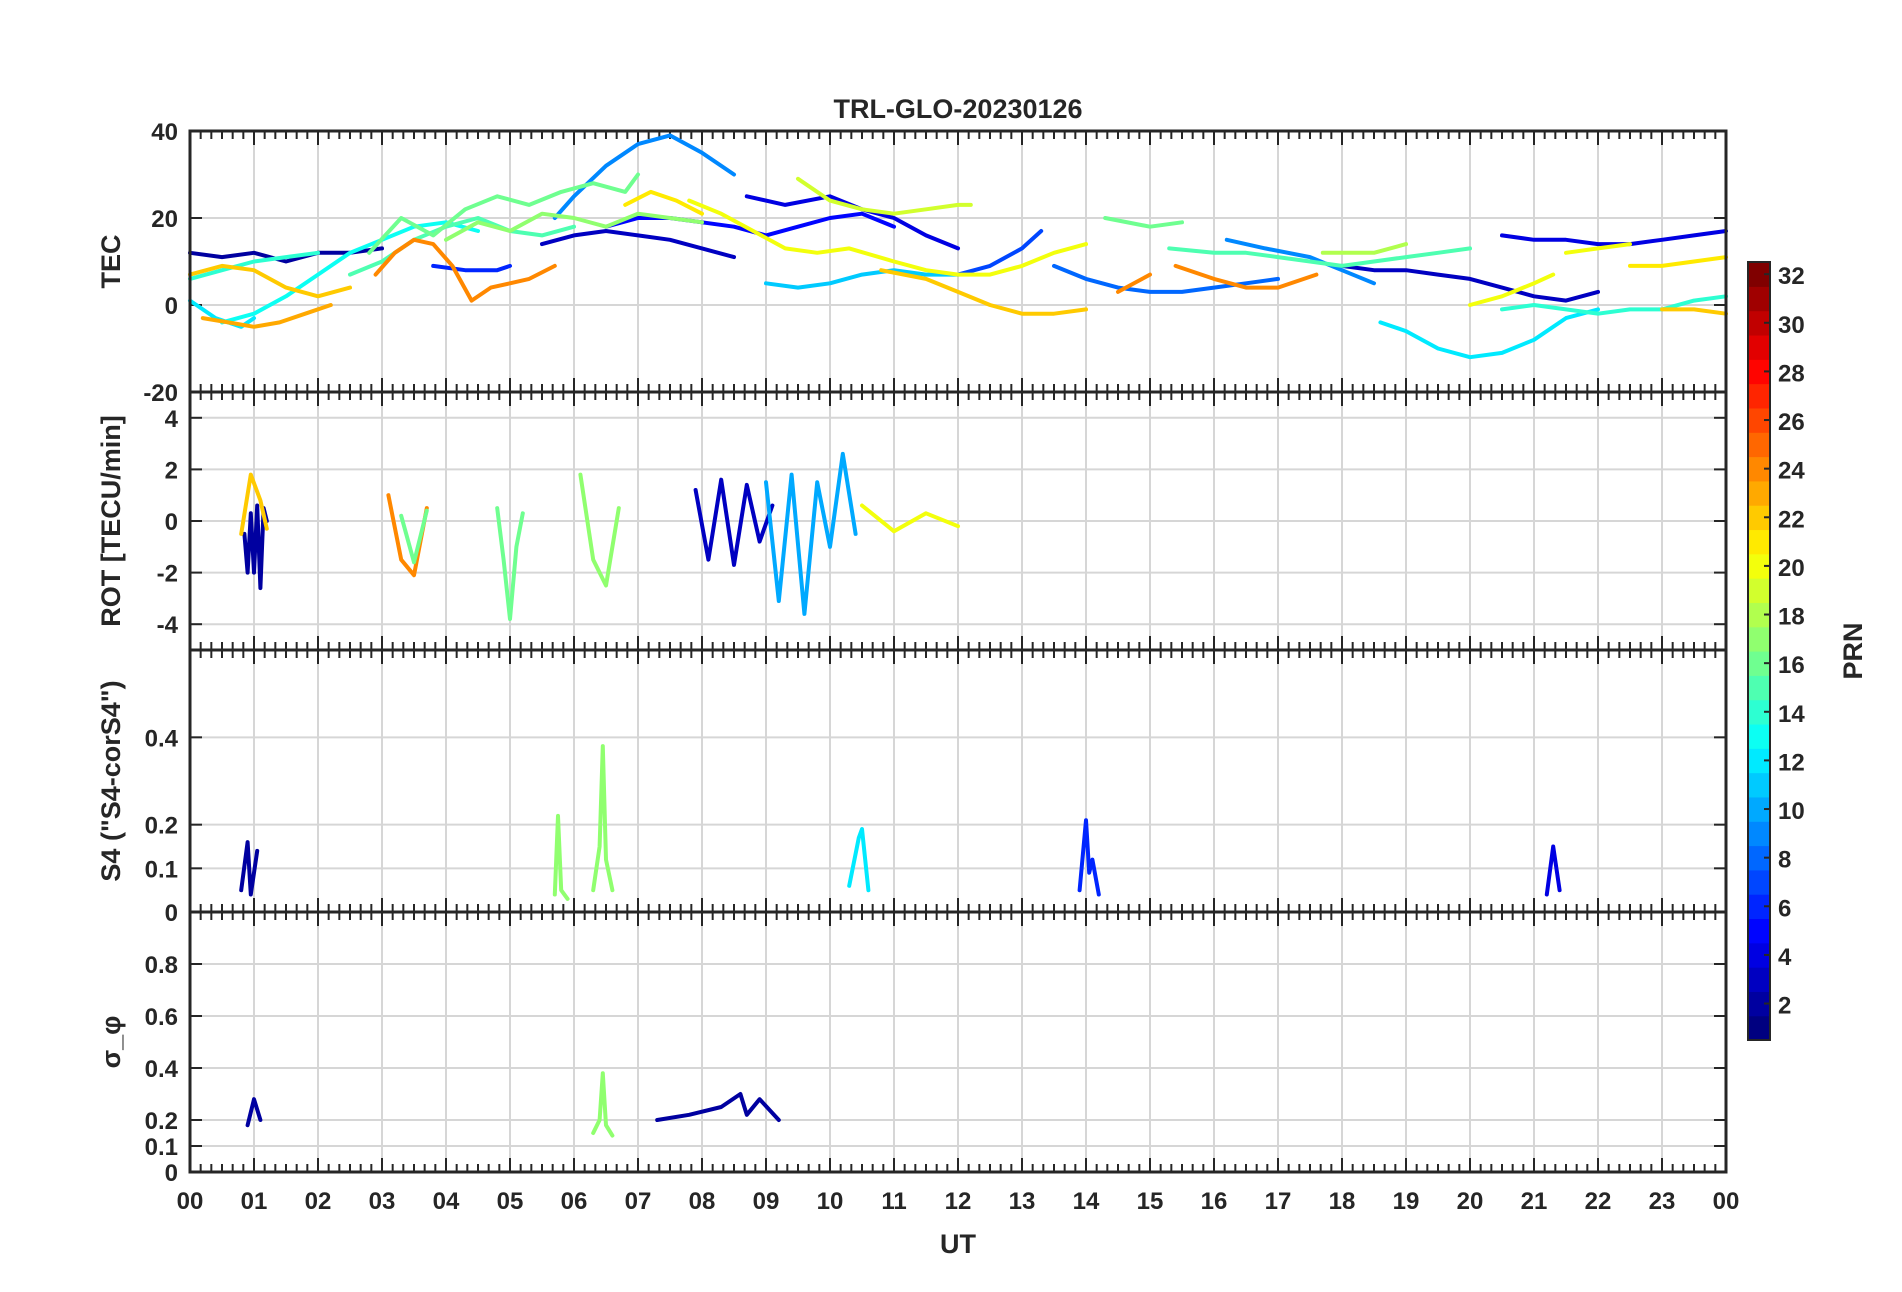  What do you see at coordinates (957, 109) in the screenshot?
I see `chart-title: TRL-GLO-20230126` at bounding box center [957, 109].